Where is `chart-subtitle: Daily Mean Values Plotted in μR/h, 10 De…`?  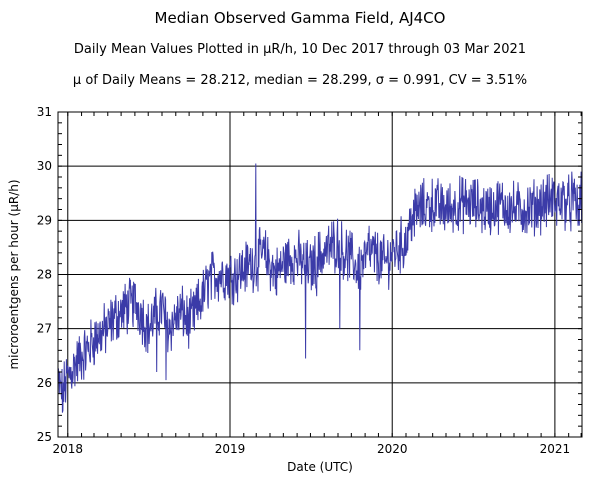
chart-subtitle: Daily Mean Values Plotted in μR/h, 10 De… is located at coordinates (300, 49).